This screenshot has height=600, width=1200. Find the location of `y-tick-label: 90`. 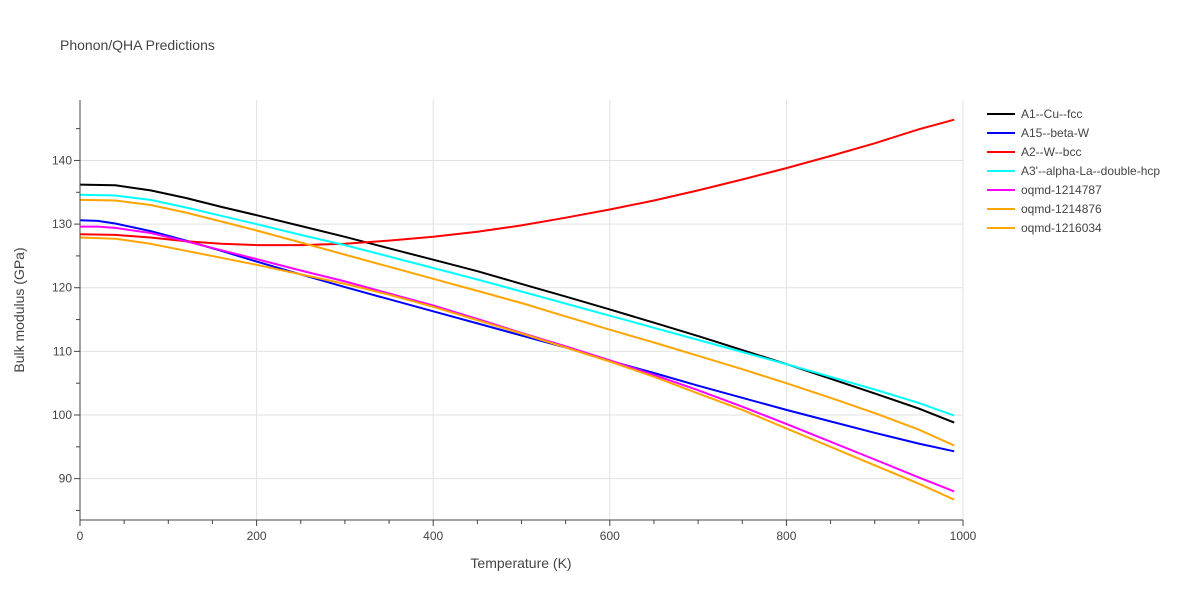

y-tick-label: 90 is located at coordinates (66, 479).